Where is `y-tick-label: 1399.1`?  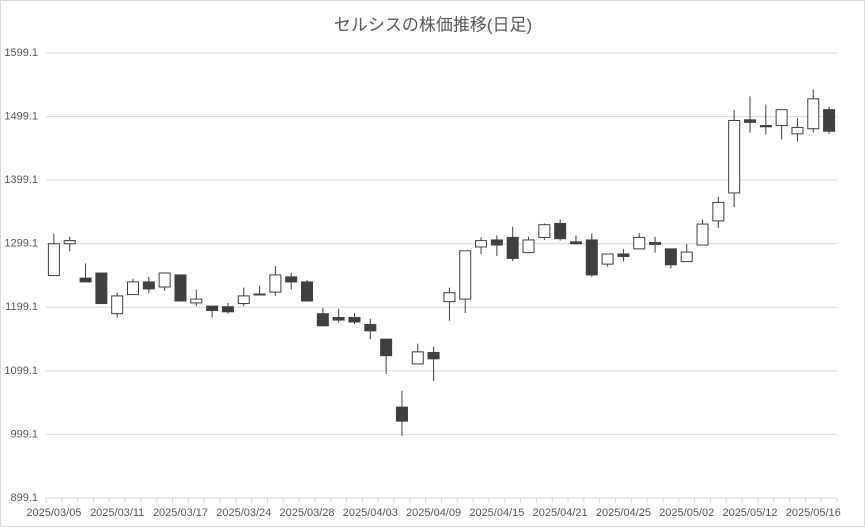
y-tick-label: 1399.1 is located at coordinates (21, 180).